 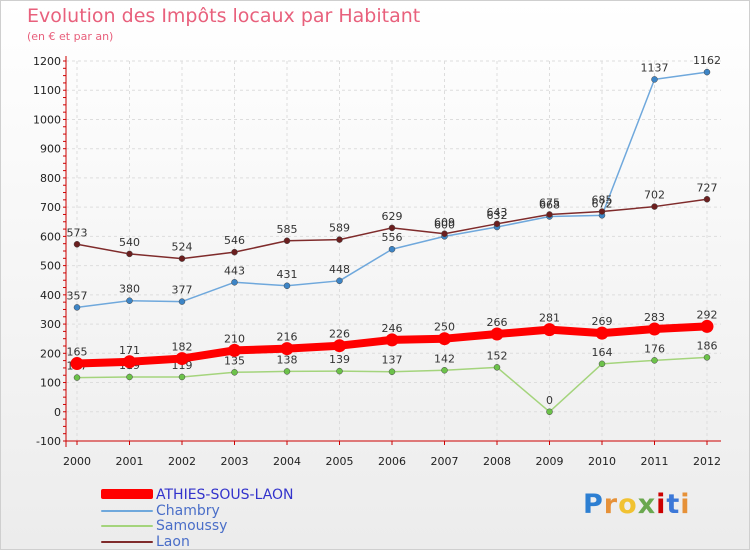 I want to click on data-label: 142, so click(x=444, y=358).